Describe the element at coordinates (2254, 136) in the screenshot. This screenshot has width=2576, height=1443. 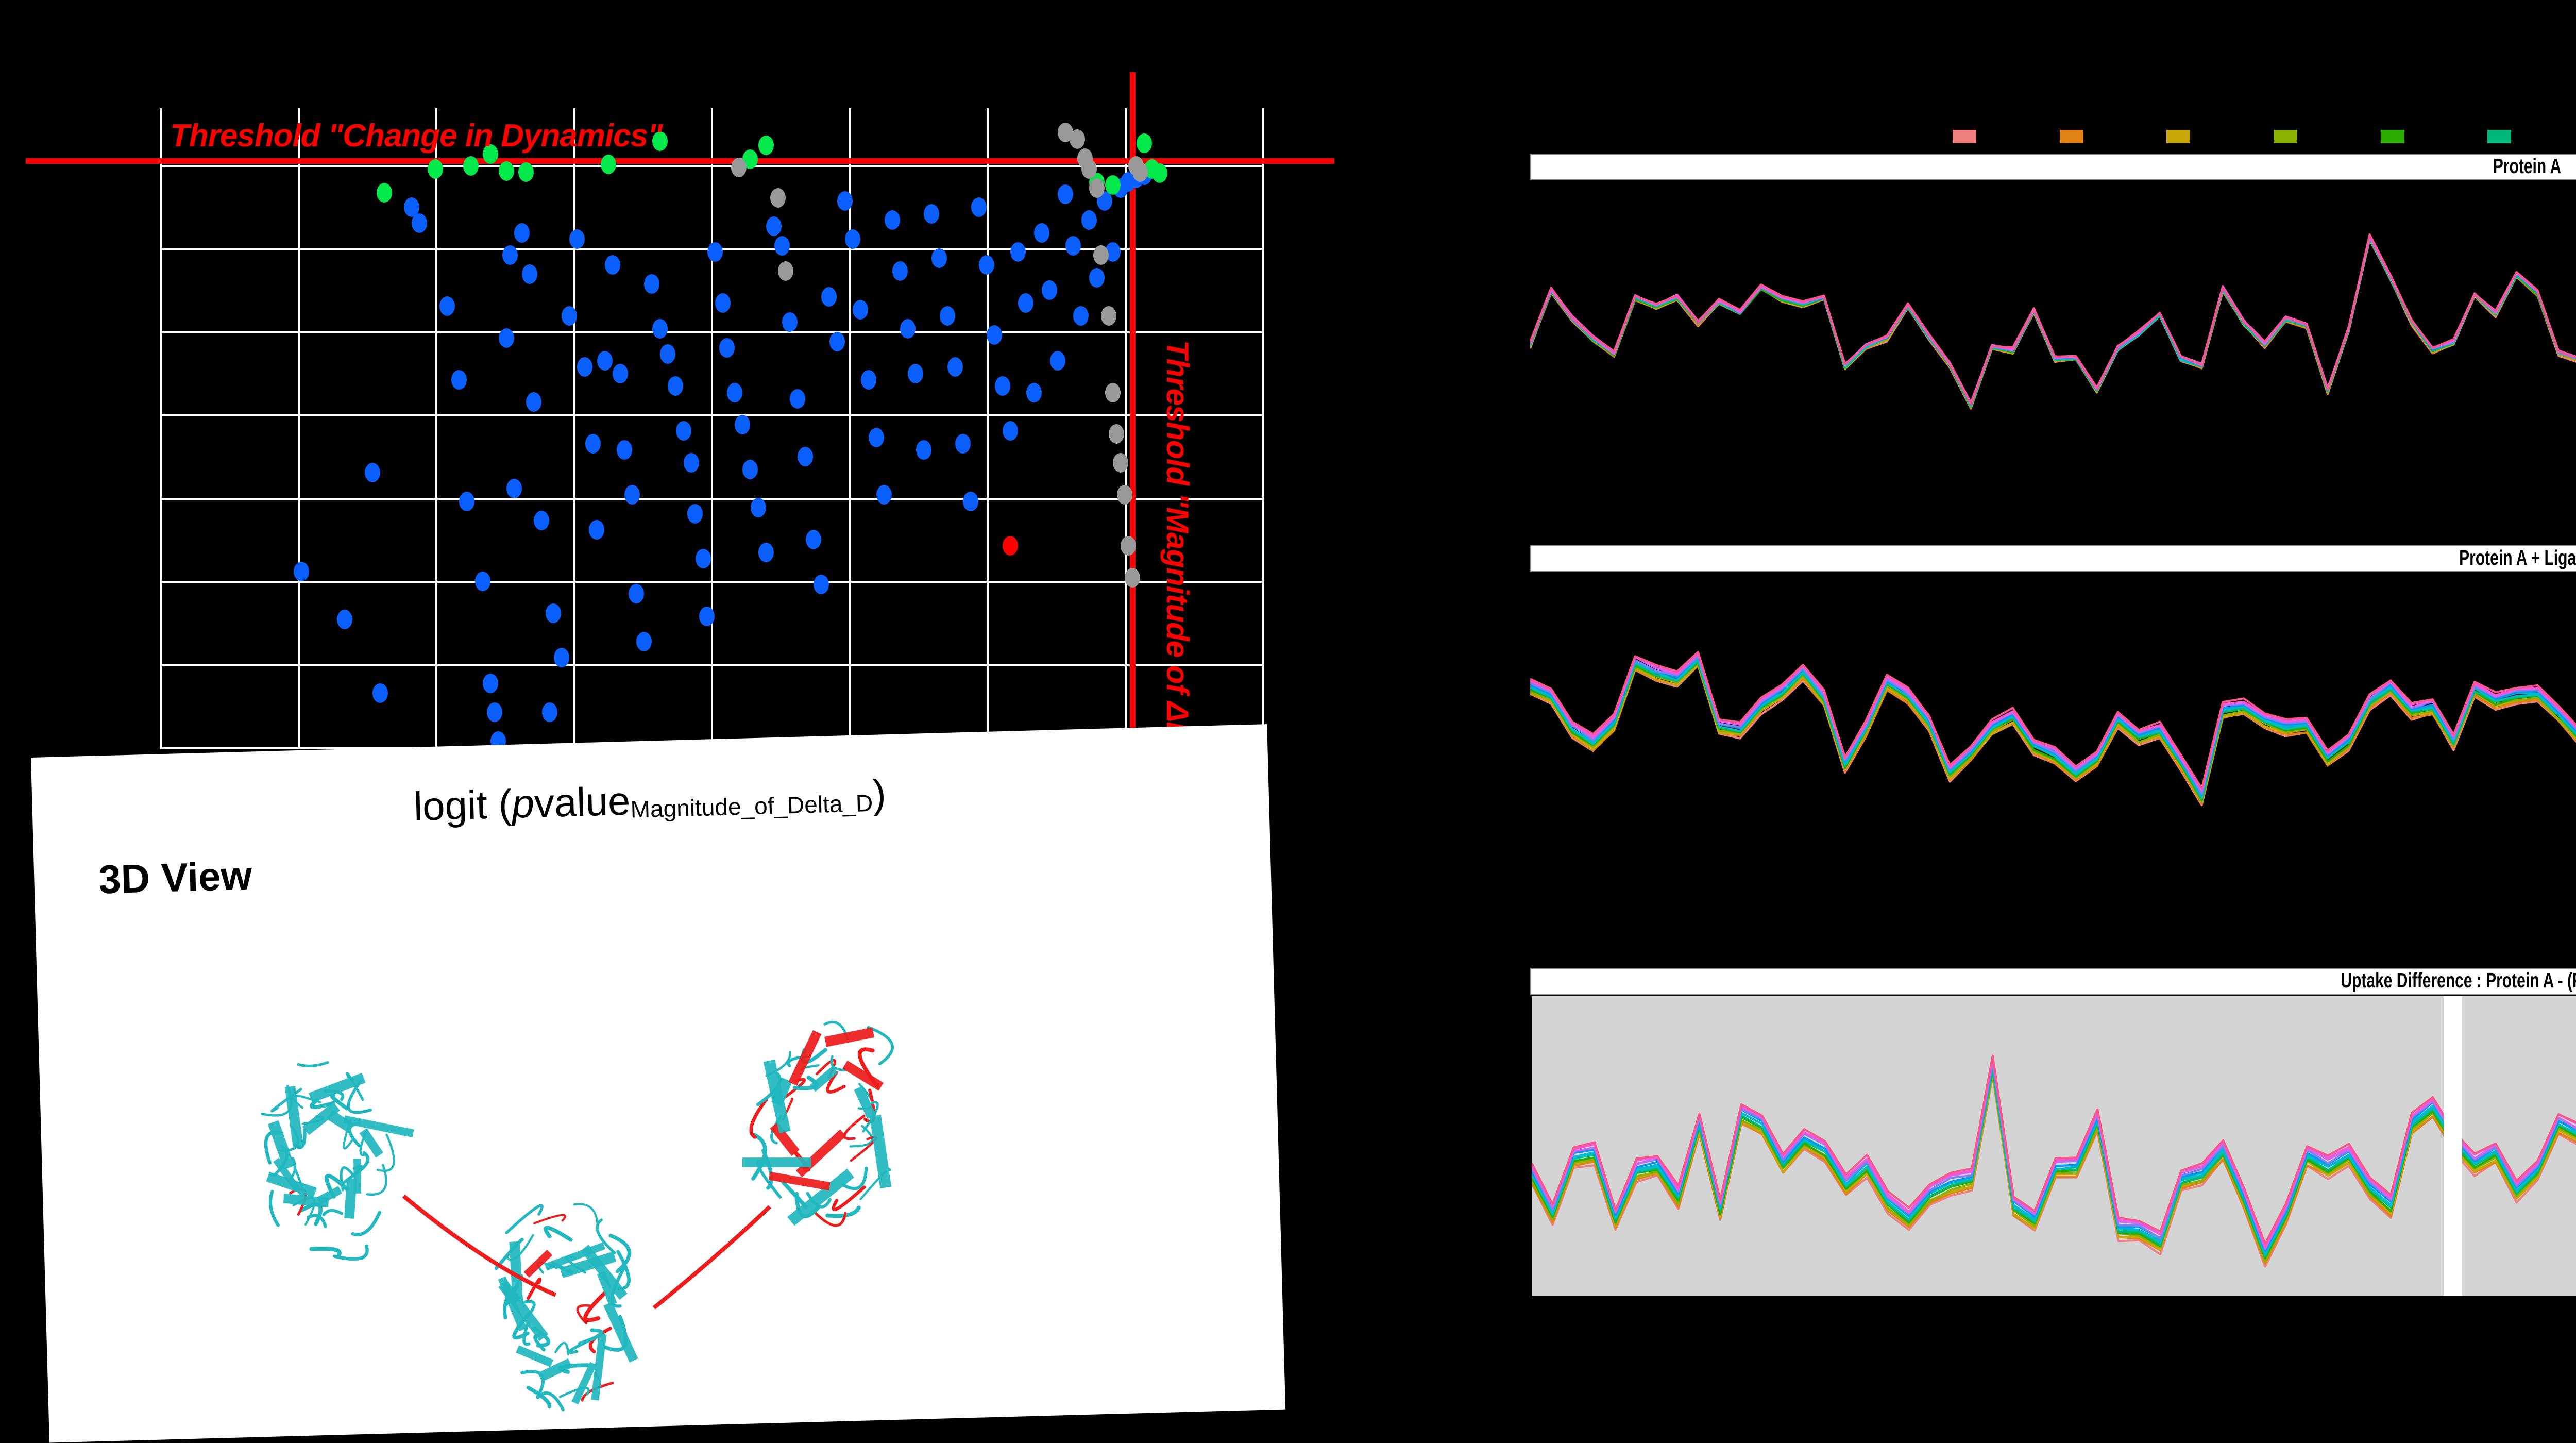
I see `timepoint-legend` at that location.